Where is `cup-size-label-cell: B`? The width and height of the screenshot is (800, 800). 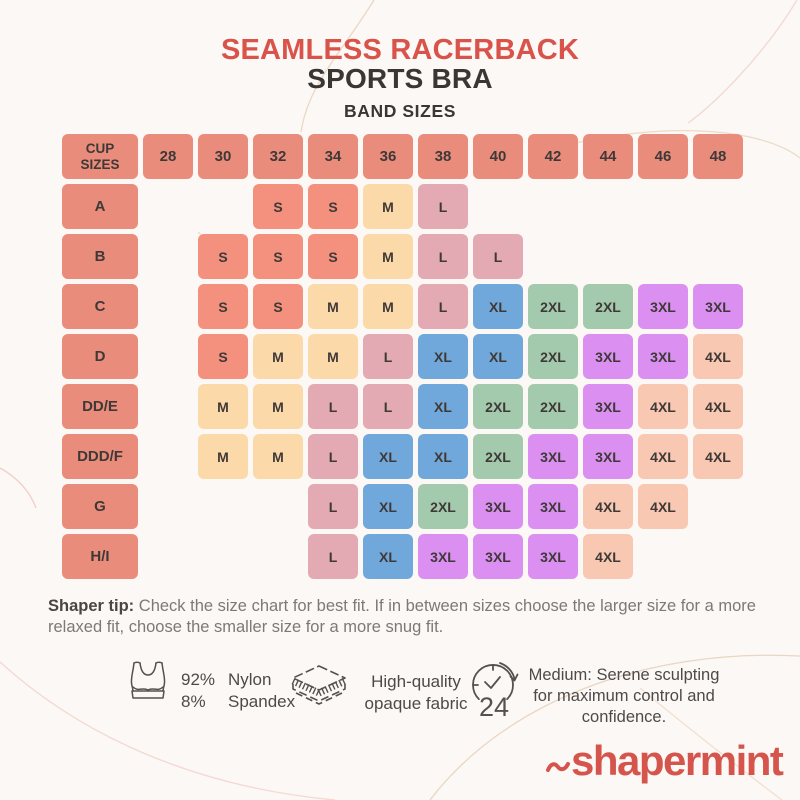
cup-size-label-cell: B is located at coordinates (100, 256).